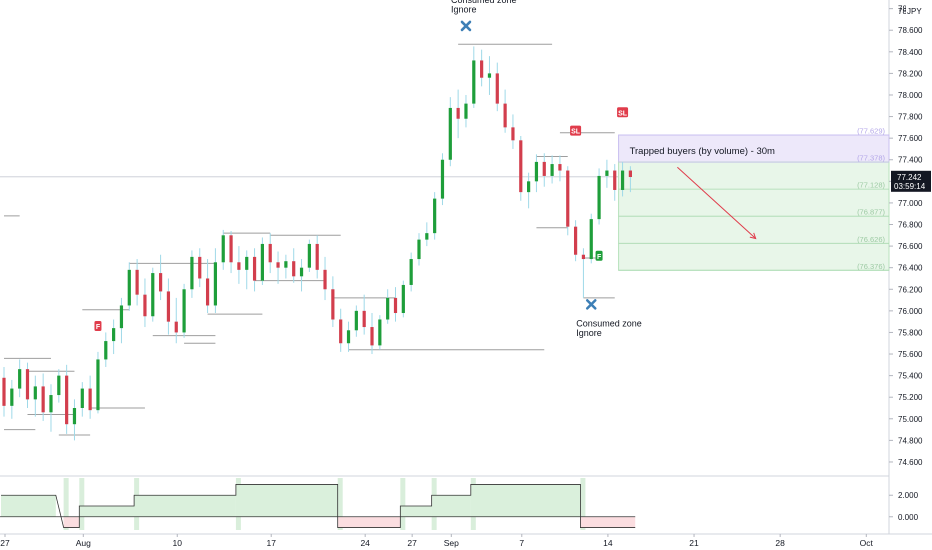 This screenshot has height=550, width=932. Describe the element at coordinates (871, 185) in the screenshot. I see `zone-level-label: (77.128)` at that location.